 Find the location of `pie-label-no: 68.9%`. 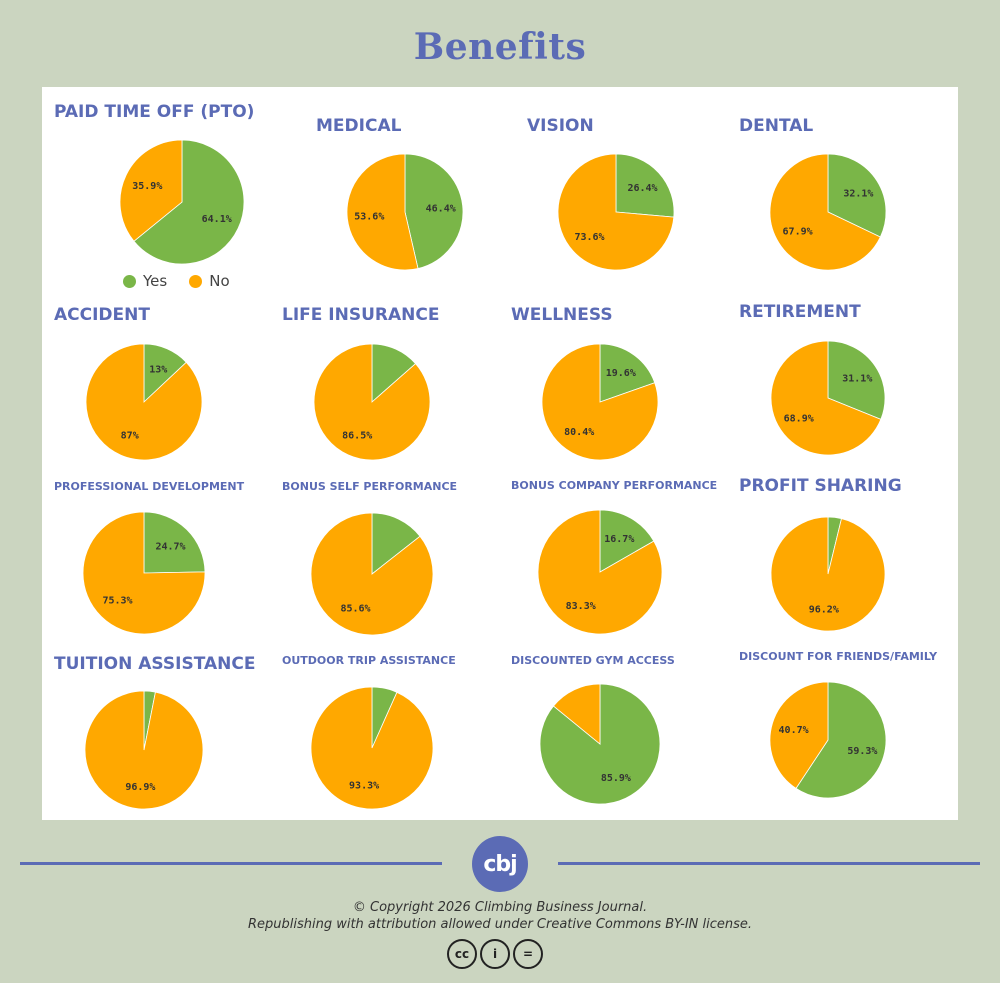

pie-label-no: 68.9% is located at coordinates (799, 418).